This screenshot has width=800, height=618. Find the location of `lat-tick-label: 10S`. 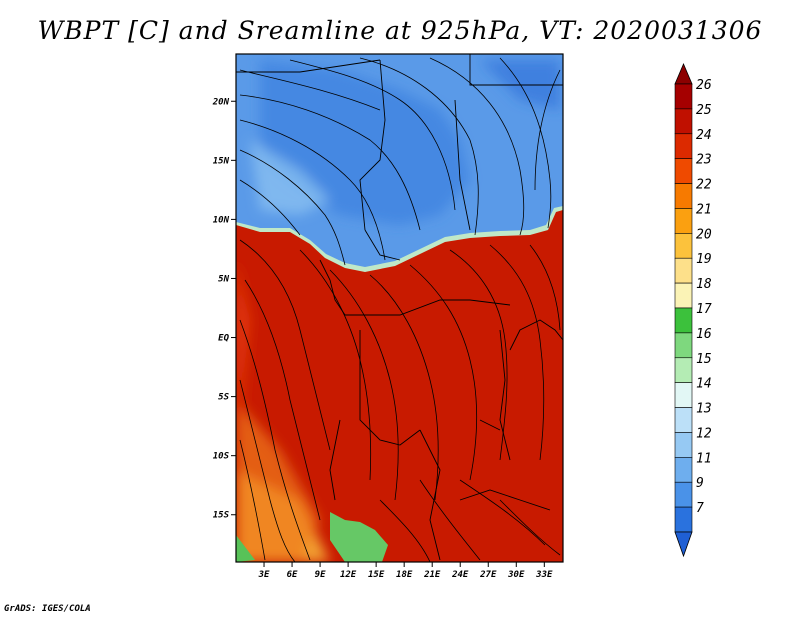

lat-tick-label: 10S is located at coordinates (221, 457).